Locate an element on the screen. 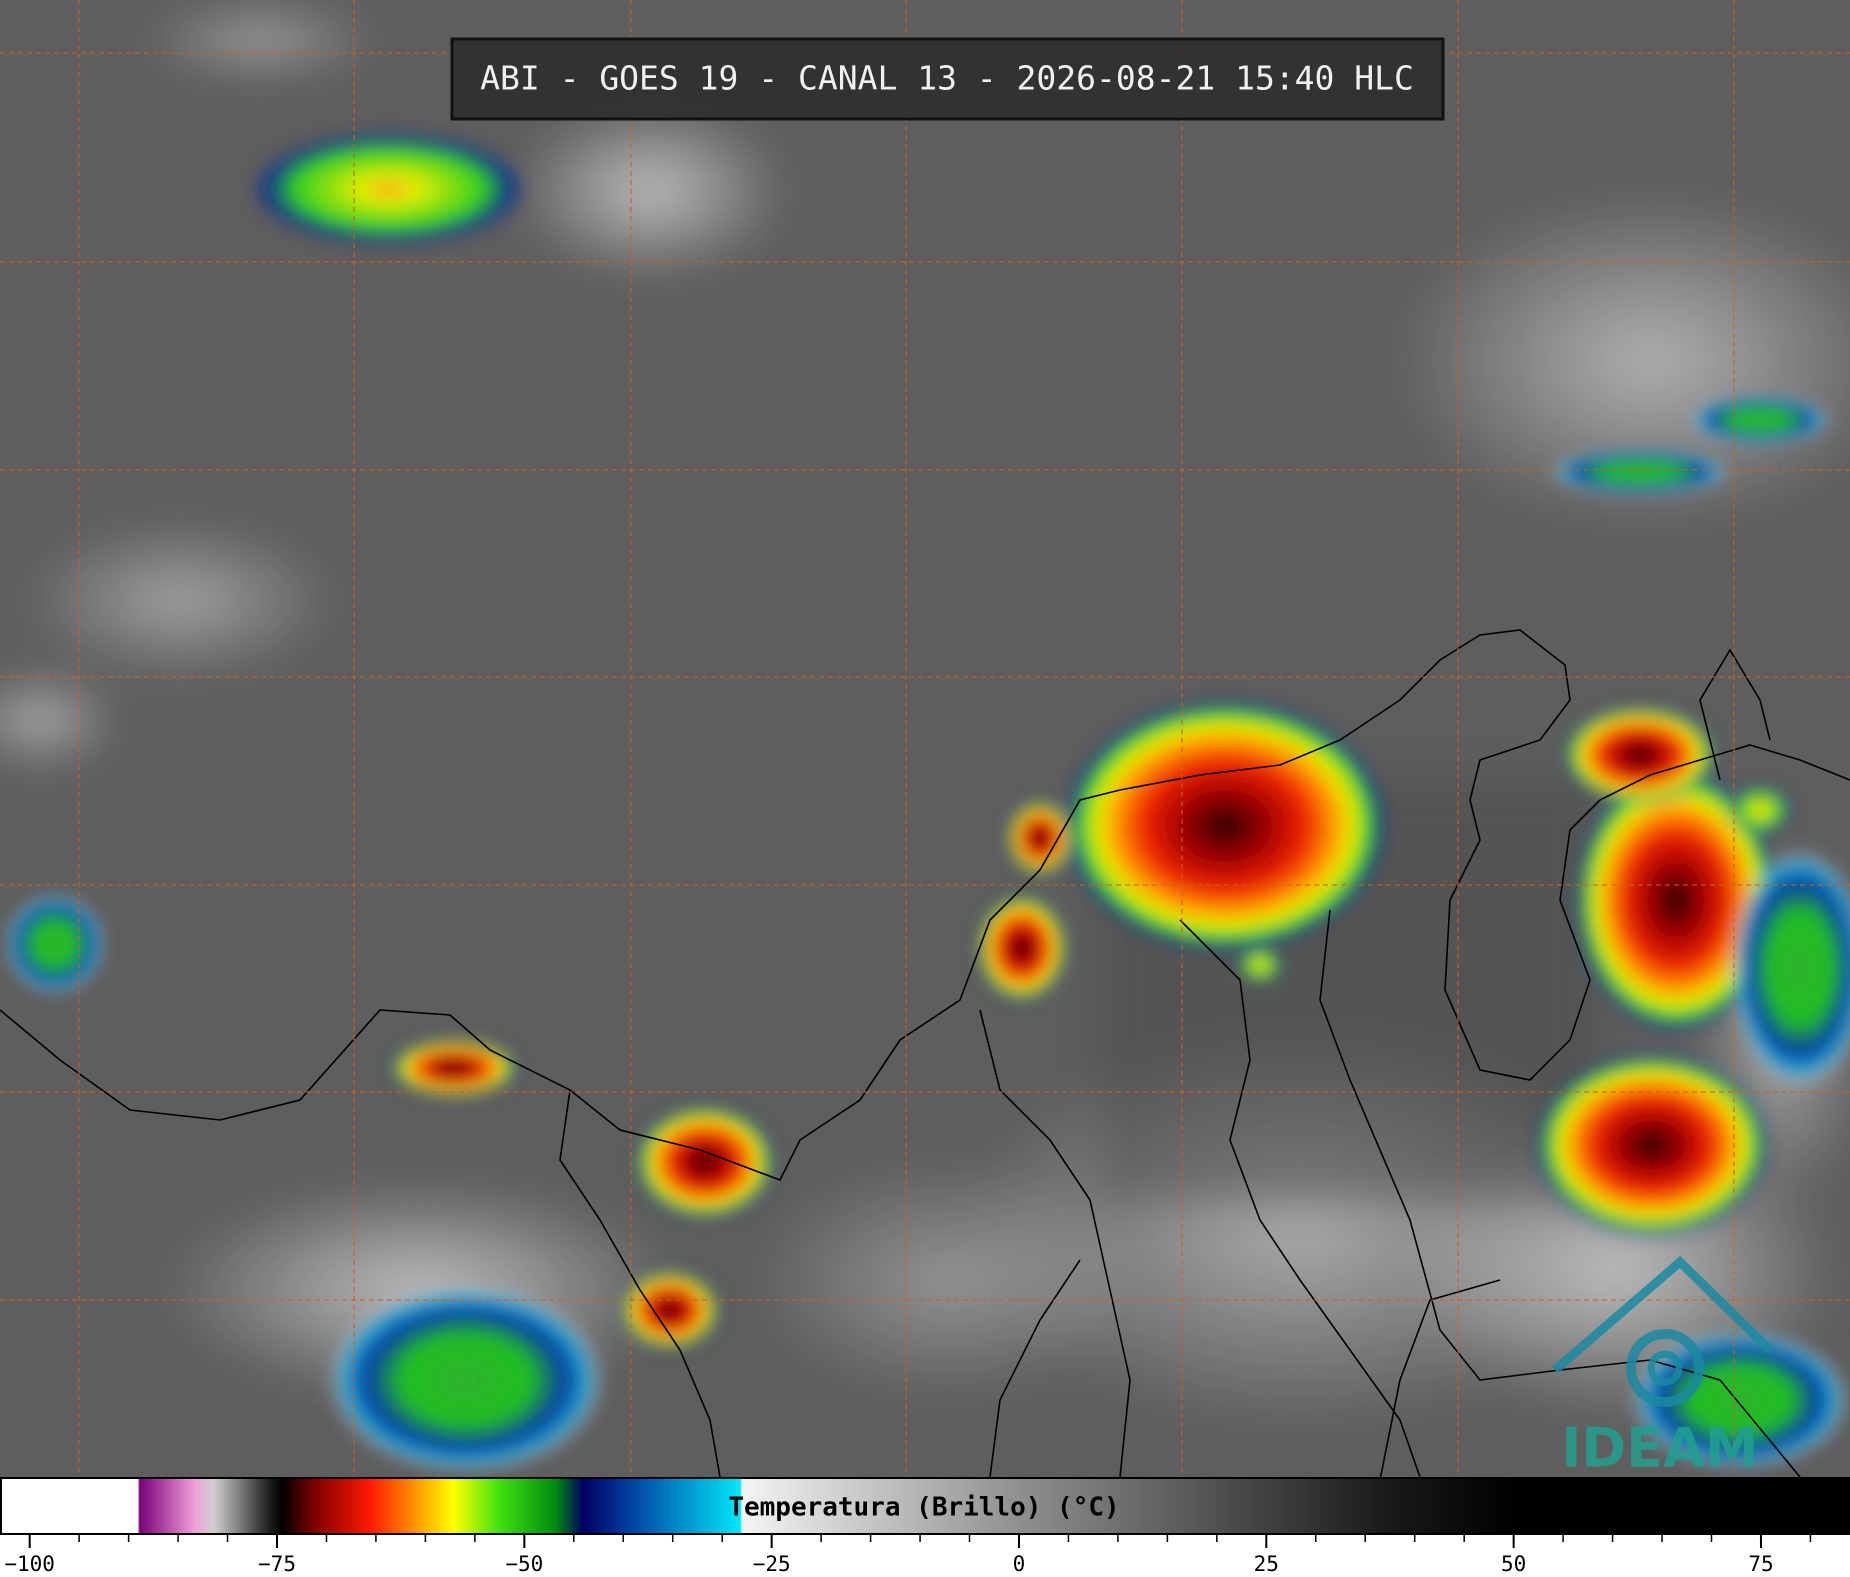 This screenshot has height=1577, width=1850. colorbar-ticks: −100 −75 −50 −25 0 25 50 75 is located at coordinates (908, 1555).